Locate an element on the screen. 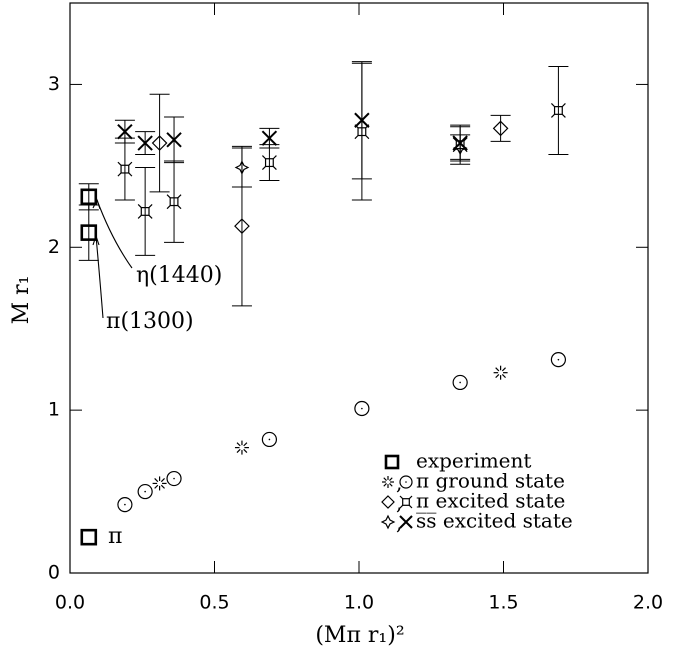 The height and width of the screenshot is (656, 688). legend-entry: experiment is located at coordinates (457, 461).